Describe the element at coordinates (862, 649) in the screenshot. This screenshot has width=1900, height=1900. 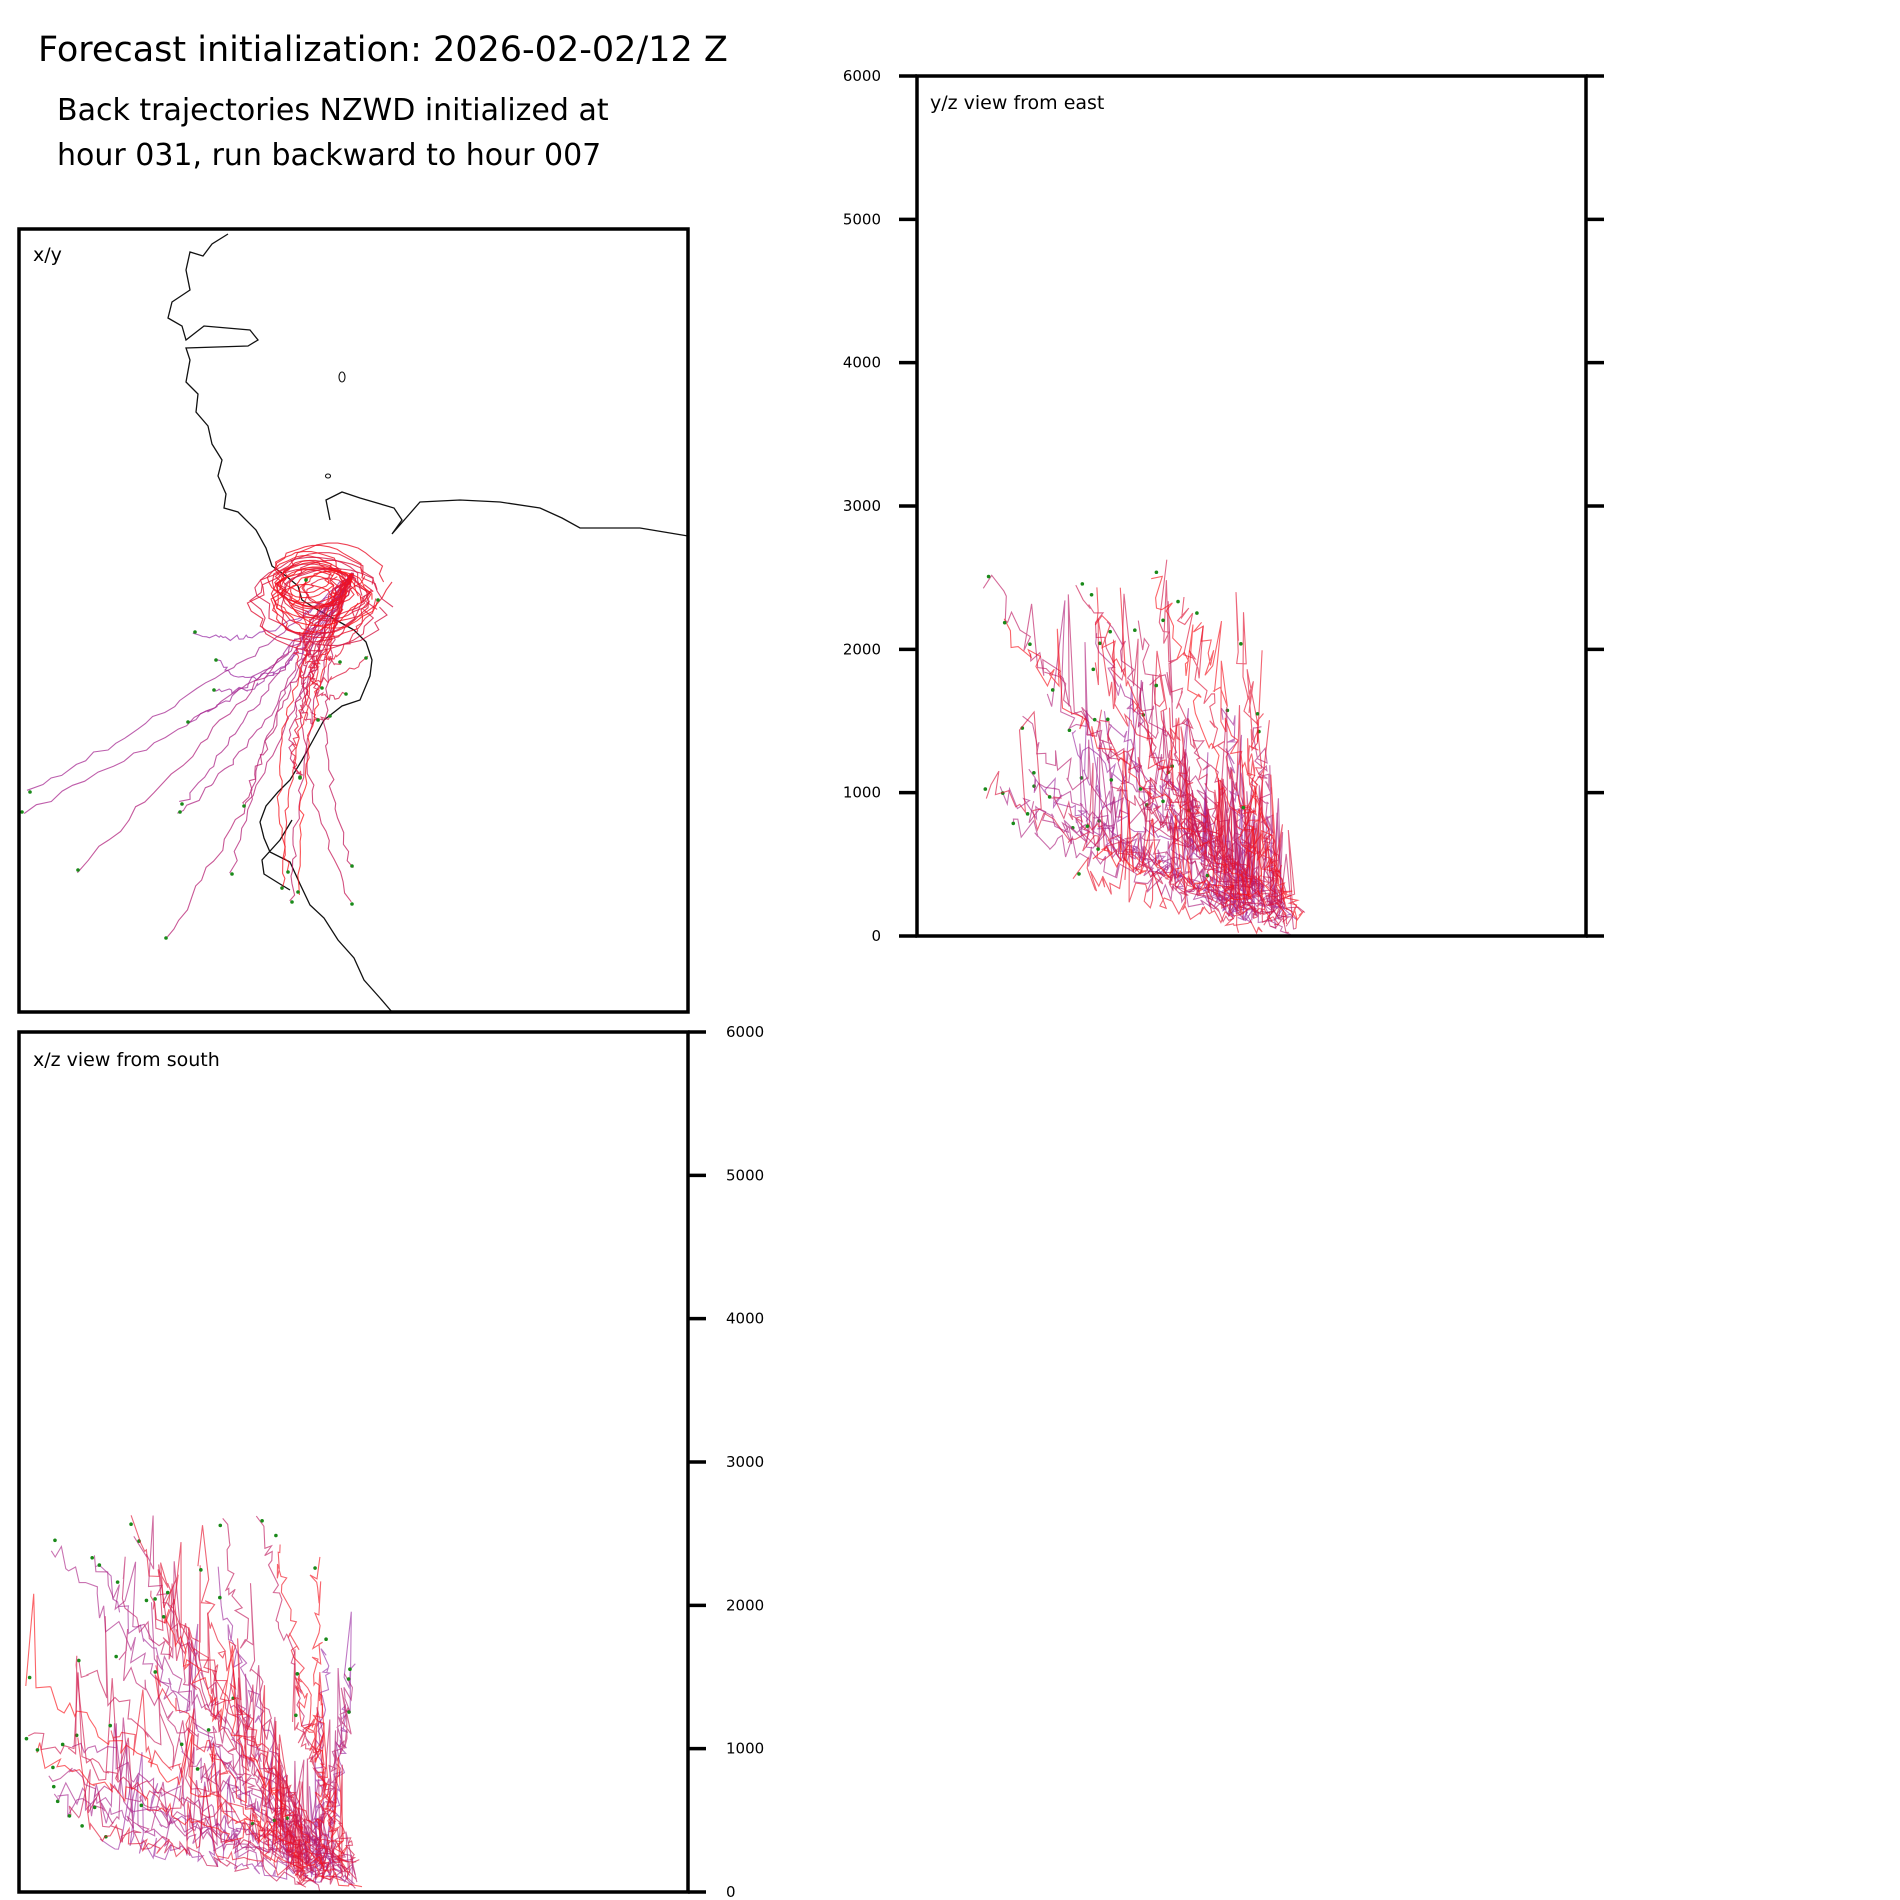
I see `yz-tick-label: 2000` at that location.